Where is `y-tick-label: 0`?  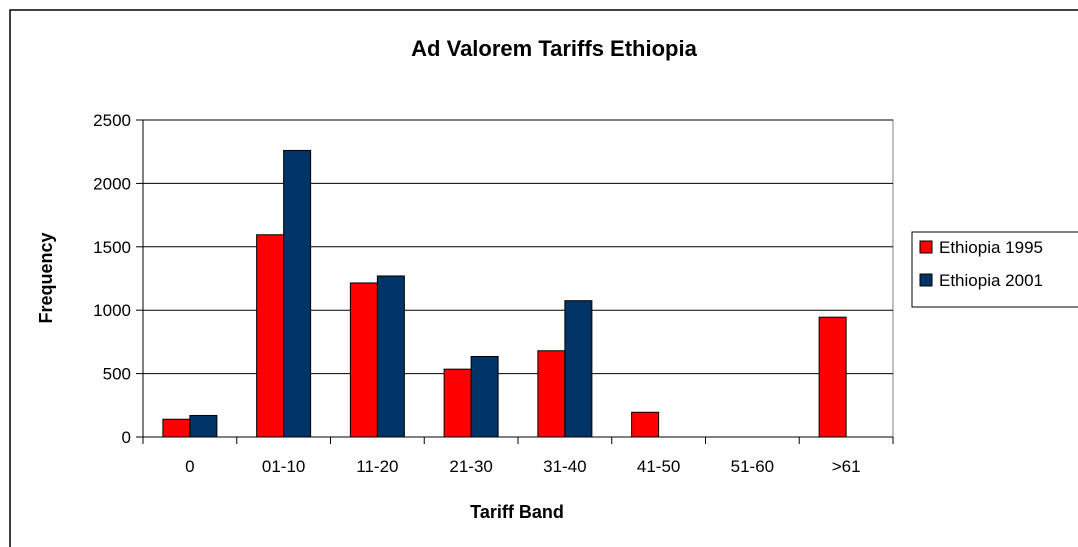
y-tick-label: 0 is located at coordinates (126, 437).